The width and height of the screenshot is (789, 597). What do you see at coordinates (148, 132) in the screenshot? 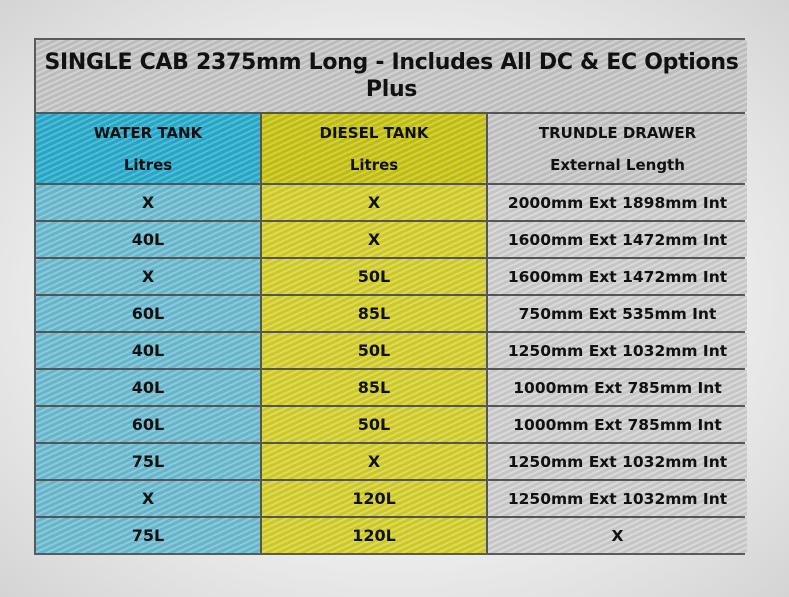
I see `header-label: WATER TANK` at bounding box center [148, 132].